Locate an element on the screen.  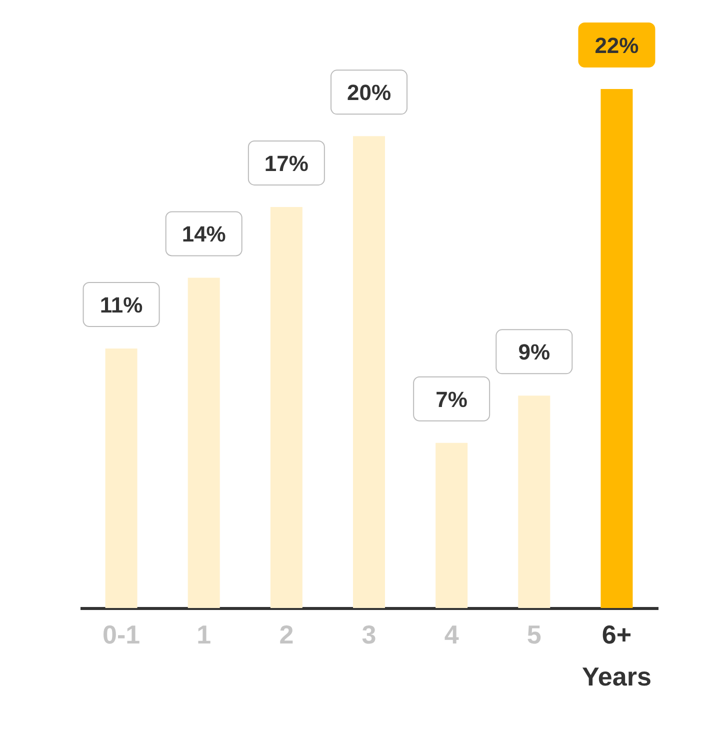
data-label: 11% is located at coordinates (121, 305).